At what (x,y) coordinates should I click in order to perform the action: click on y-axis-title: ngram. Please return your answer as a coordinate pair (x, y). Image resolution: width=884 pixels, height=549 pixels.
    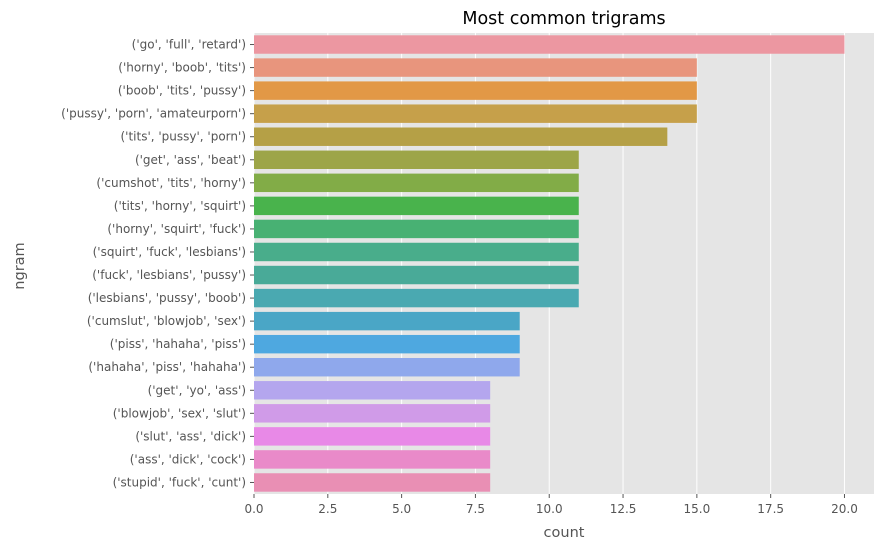
    Looking at the image, I should click on (20, 265).